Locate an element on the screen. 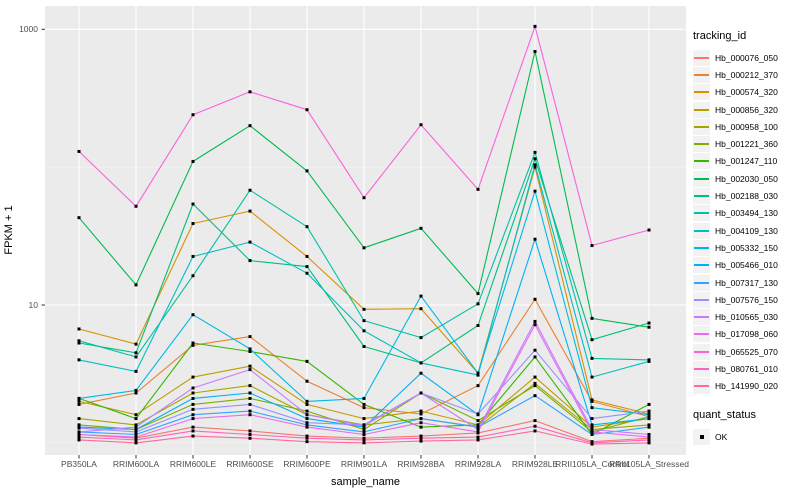 The image size is (800, 500). x-axis-tick-label: RRII105LA_Control is located at coordinates (592, 464).